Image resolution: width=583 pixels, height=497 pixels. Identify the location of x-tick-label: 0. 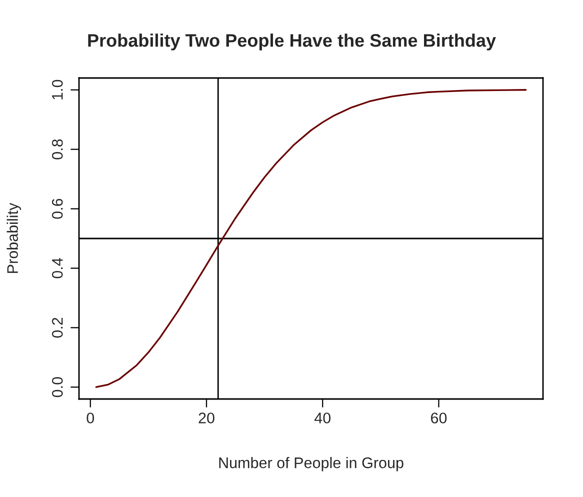
(90, 418).